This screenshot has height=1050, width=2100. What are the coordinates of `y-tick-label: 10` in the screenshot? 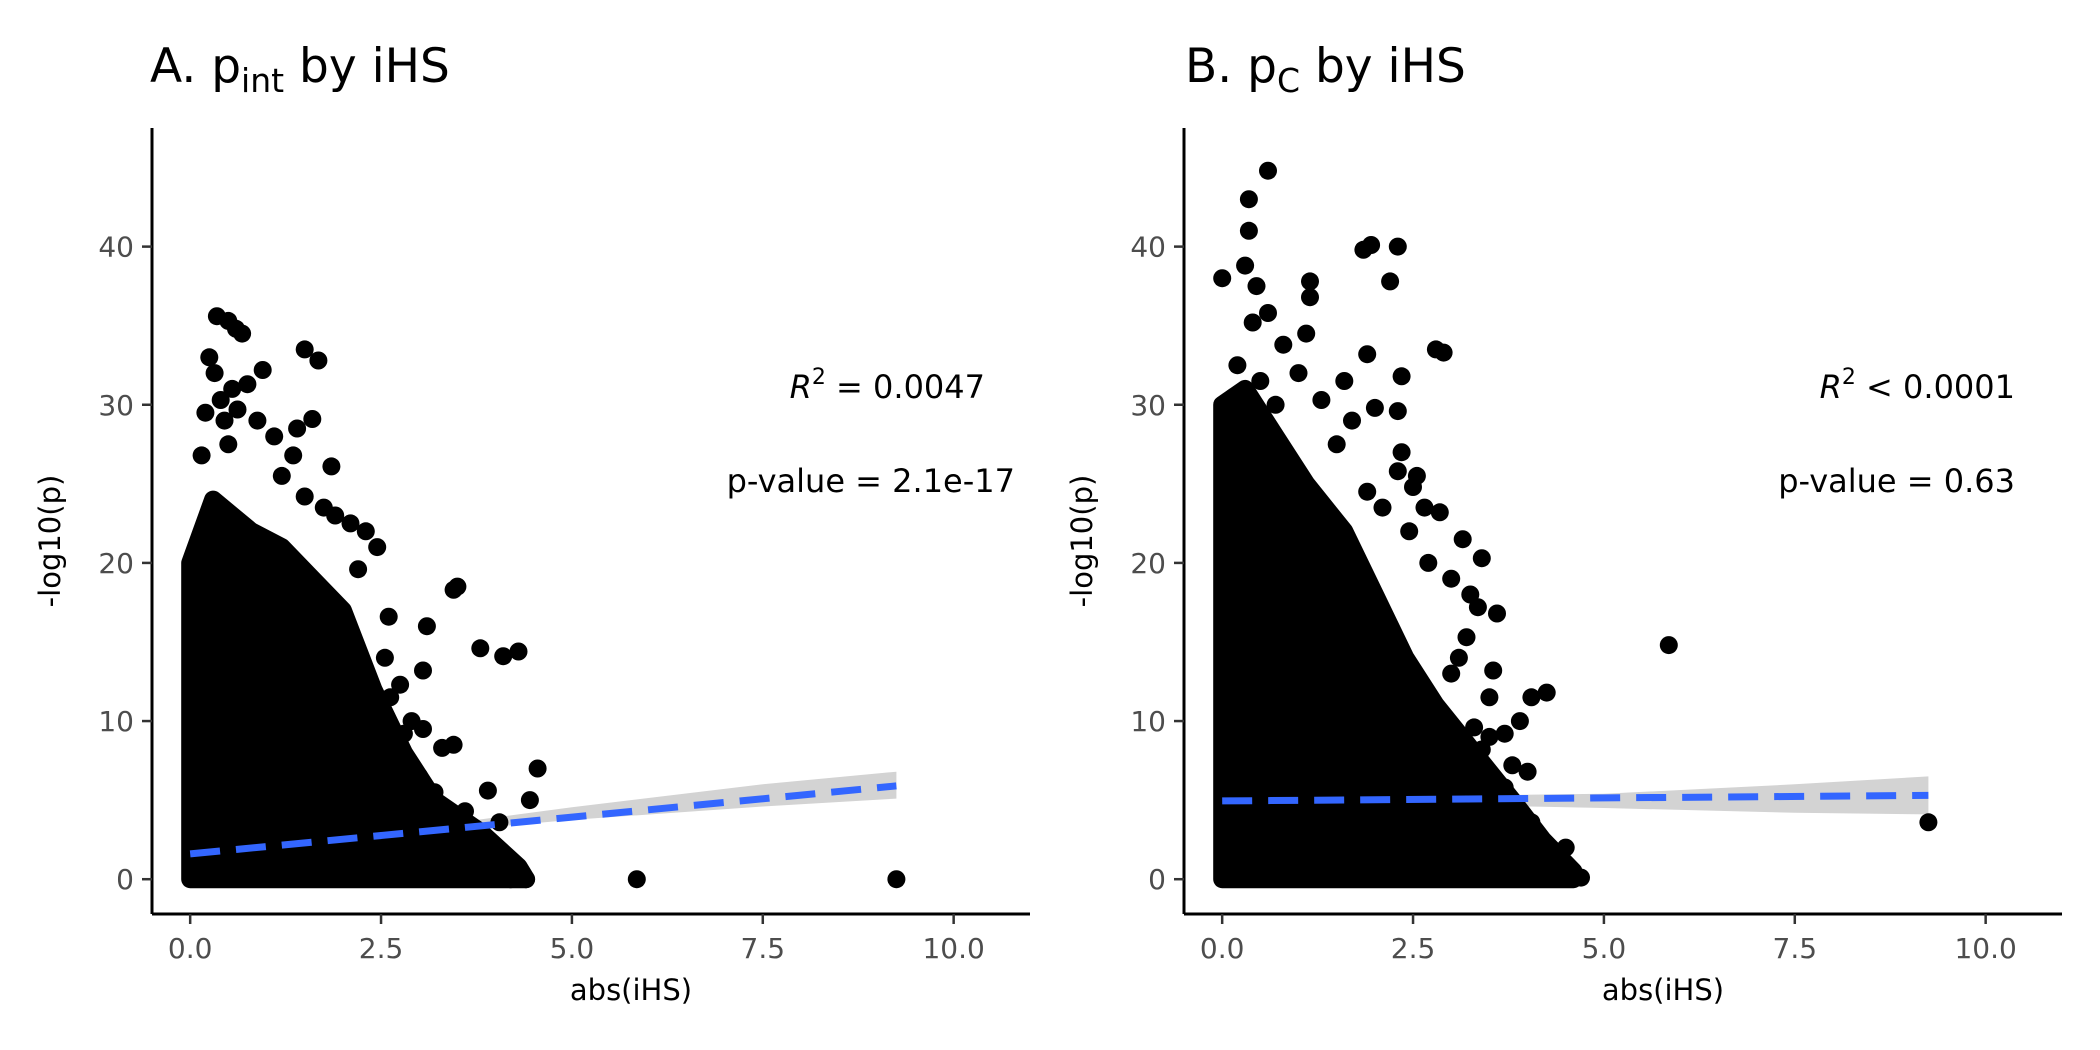 It's located at (116, 721).